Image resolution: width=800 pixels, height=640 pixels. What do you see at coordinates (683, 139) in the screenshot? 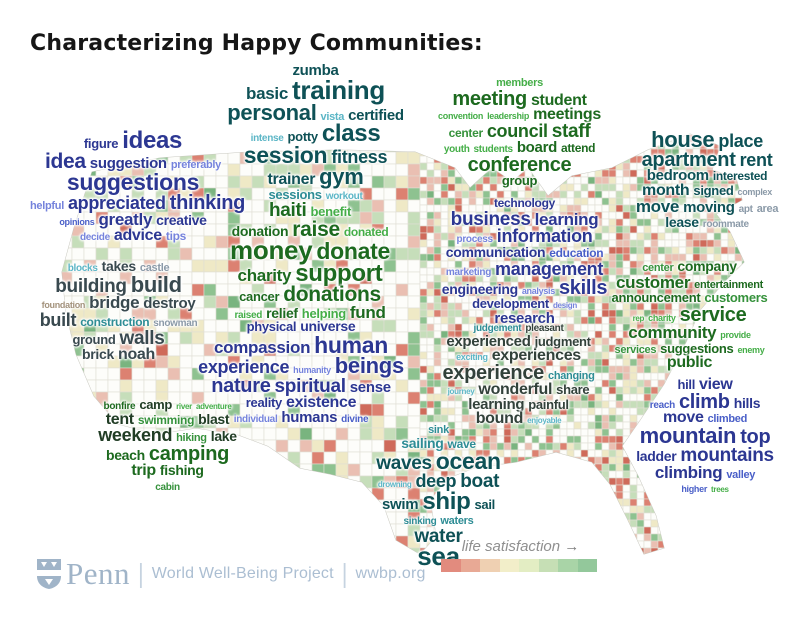
I see `cloud-word: house` at bounding box center [683, 139].